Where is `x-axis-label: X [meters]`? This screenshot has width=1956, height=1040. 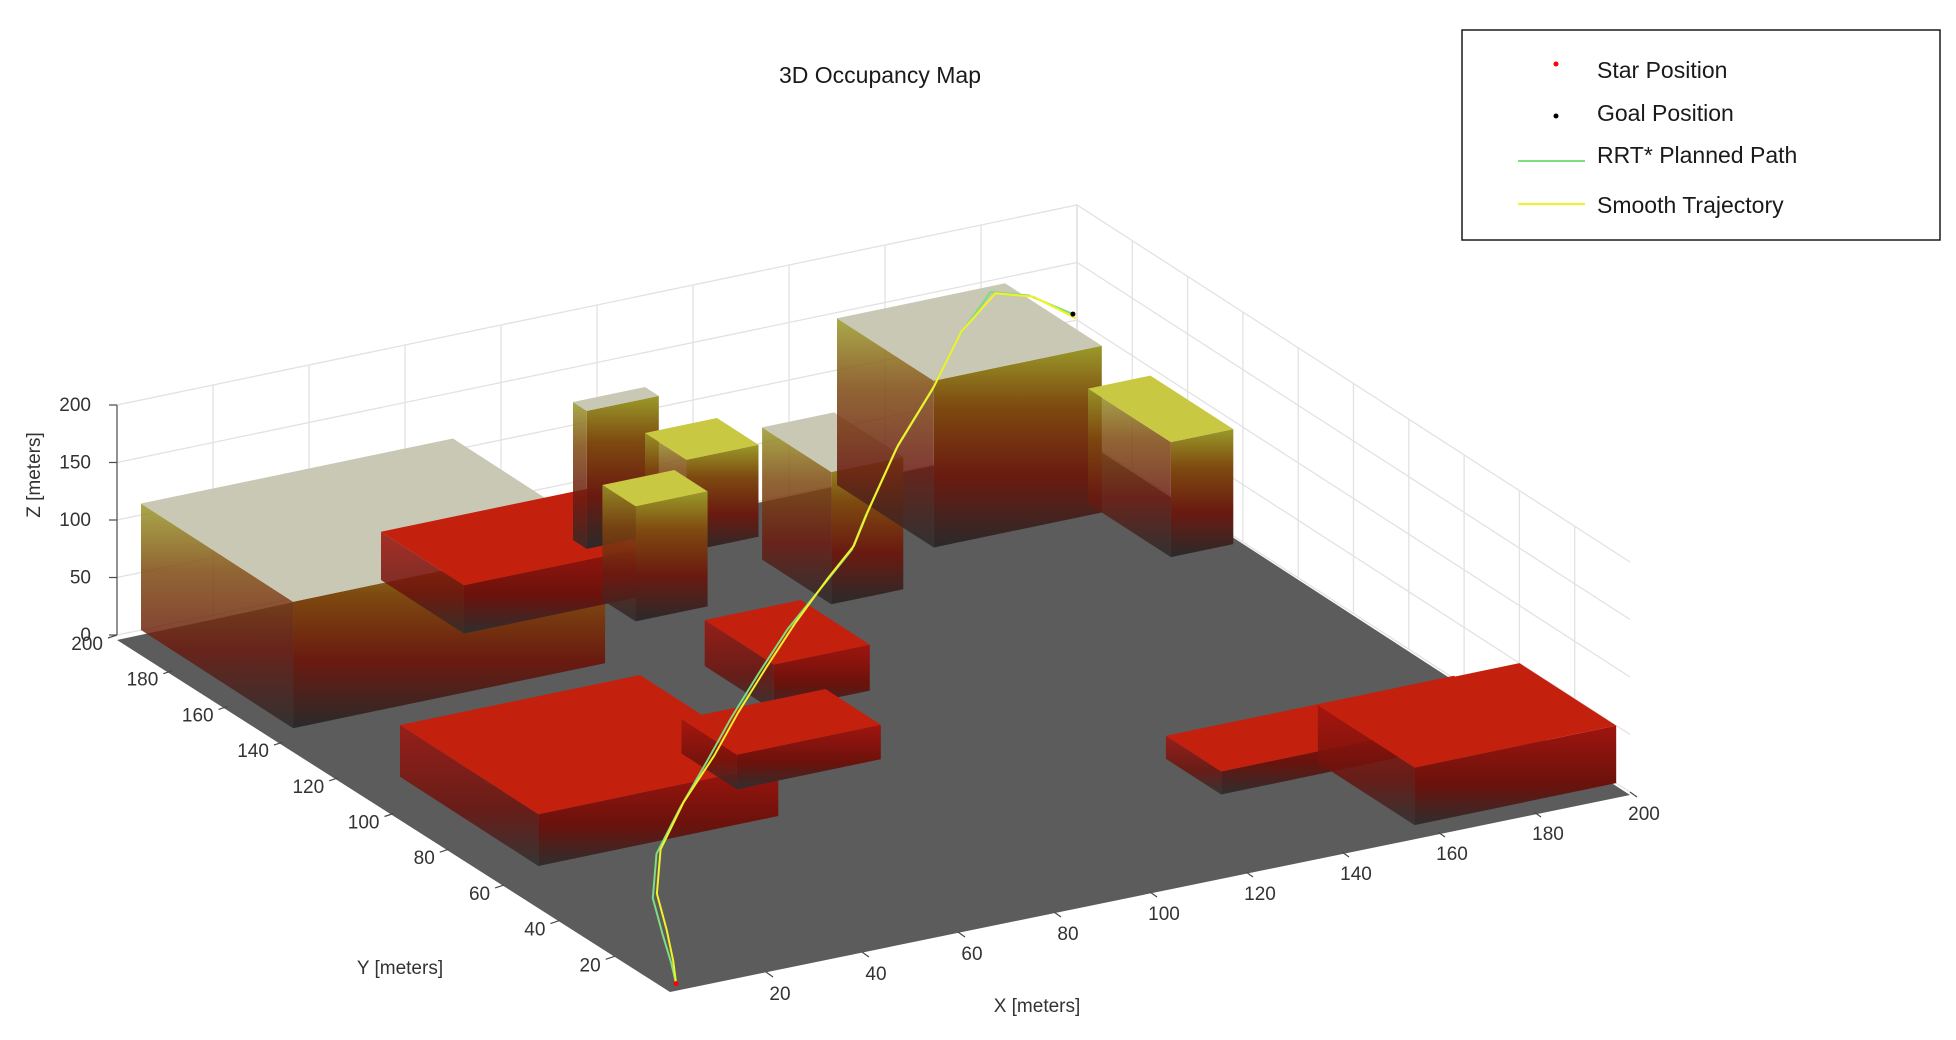
x-axis-label: X [meters] is located at coordinates (1037, 1006).